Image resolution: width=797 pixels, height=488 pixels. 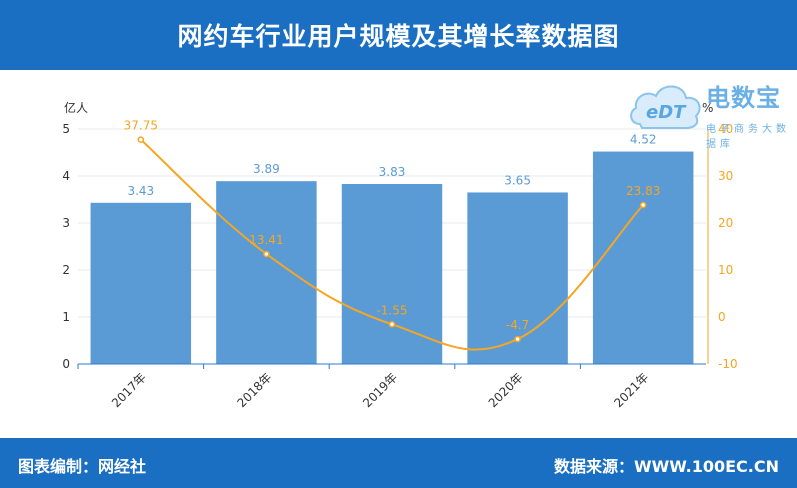 I want to click on y2-tick-label: -10, so click(x=728, y=364).